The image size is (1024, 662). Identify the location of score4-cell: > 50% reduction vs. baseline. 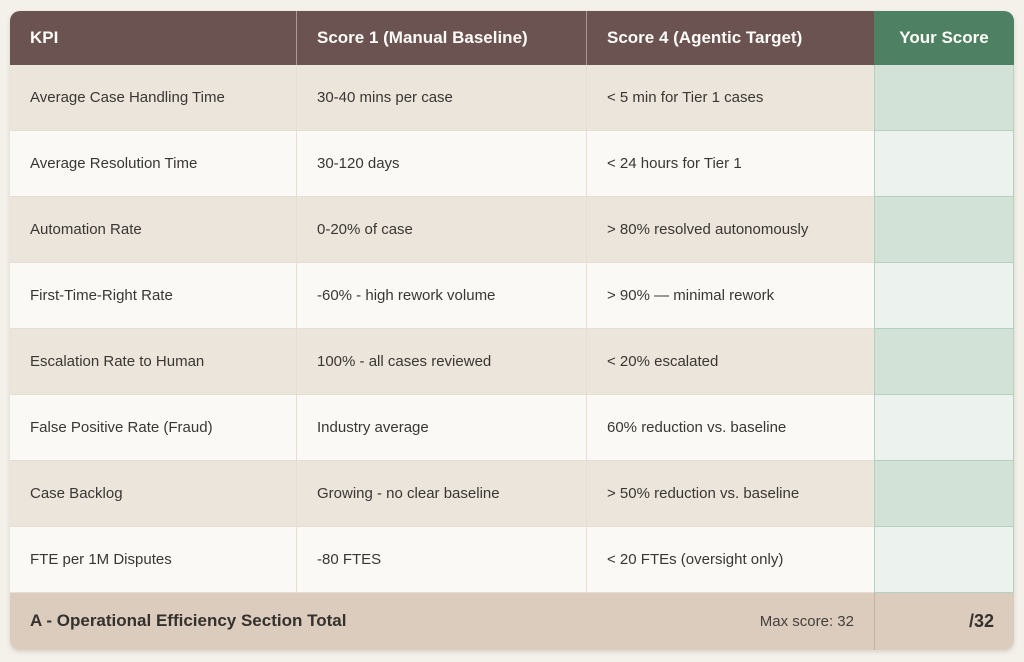
(730, 494).